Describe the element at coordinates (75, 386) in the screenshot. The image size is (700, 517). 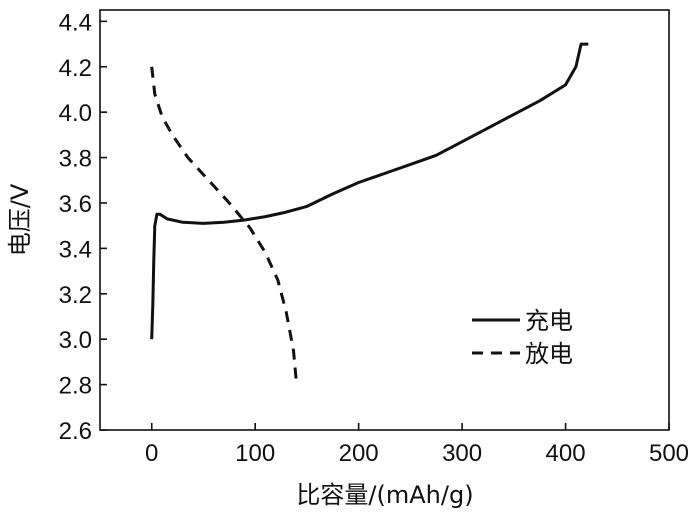
I see `y-tick-label: 2.8` at that location.